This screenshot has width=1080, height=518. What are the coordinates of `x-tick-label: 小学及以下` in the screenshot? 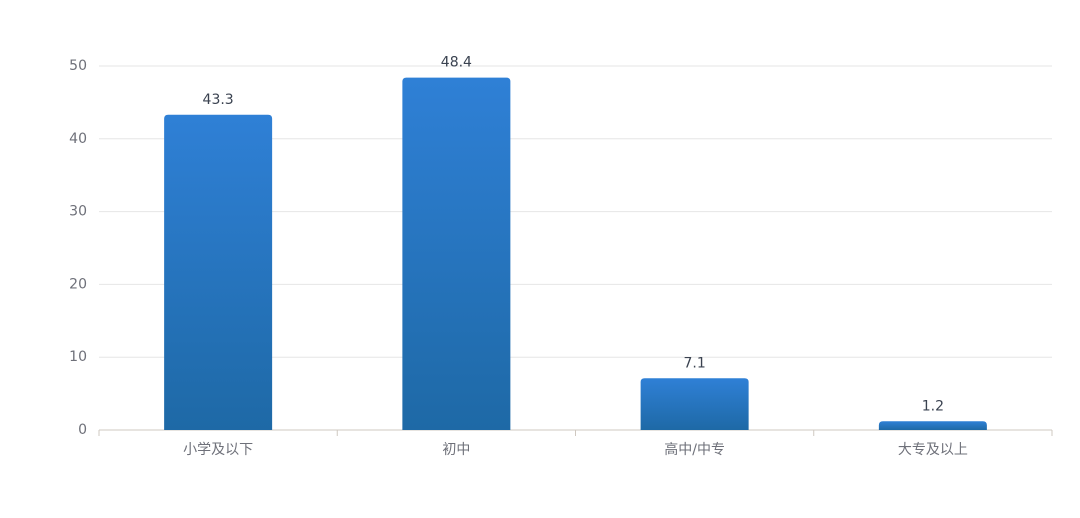 It's located at (218, 450).